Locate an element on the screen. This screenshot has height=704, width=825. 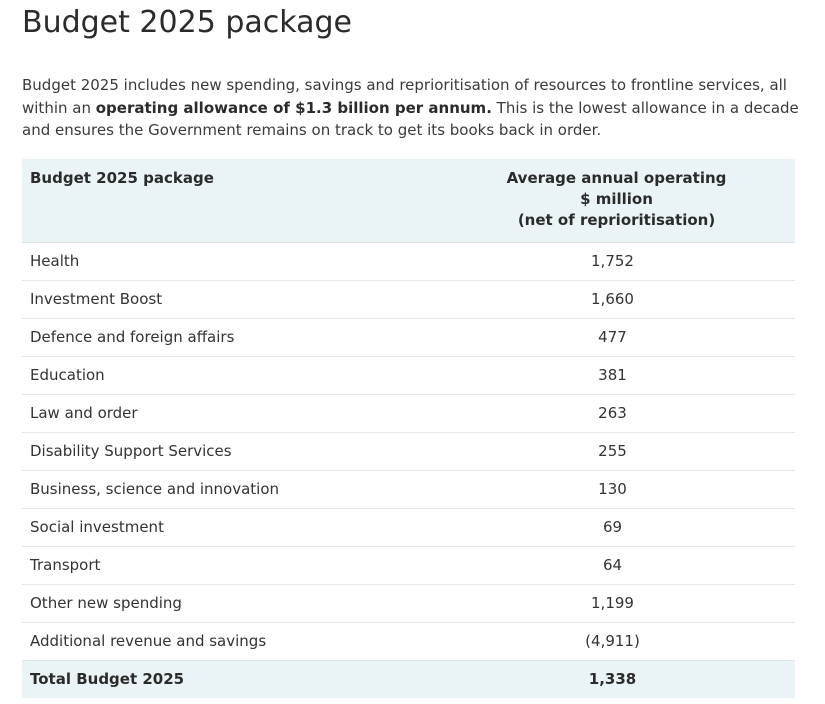
table-row: Health 1,752 is located at coordinates (408, 261).